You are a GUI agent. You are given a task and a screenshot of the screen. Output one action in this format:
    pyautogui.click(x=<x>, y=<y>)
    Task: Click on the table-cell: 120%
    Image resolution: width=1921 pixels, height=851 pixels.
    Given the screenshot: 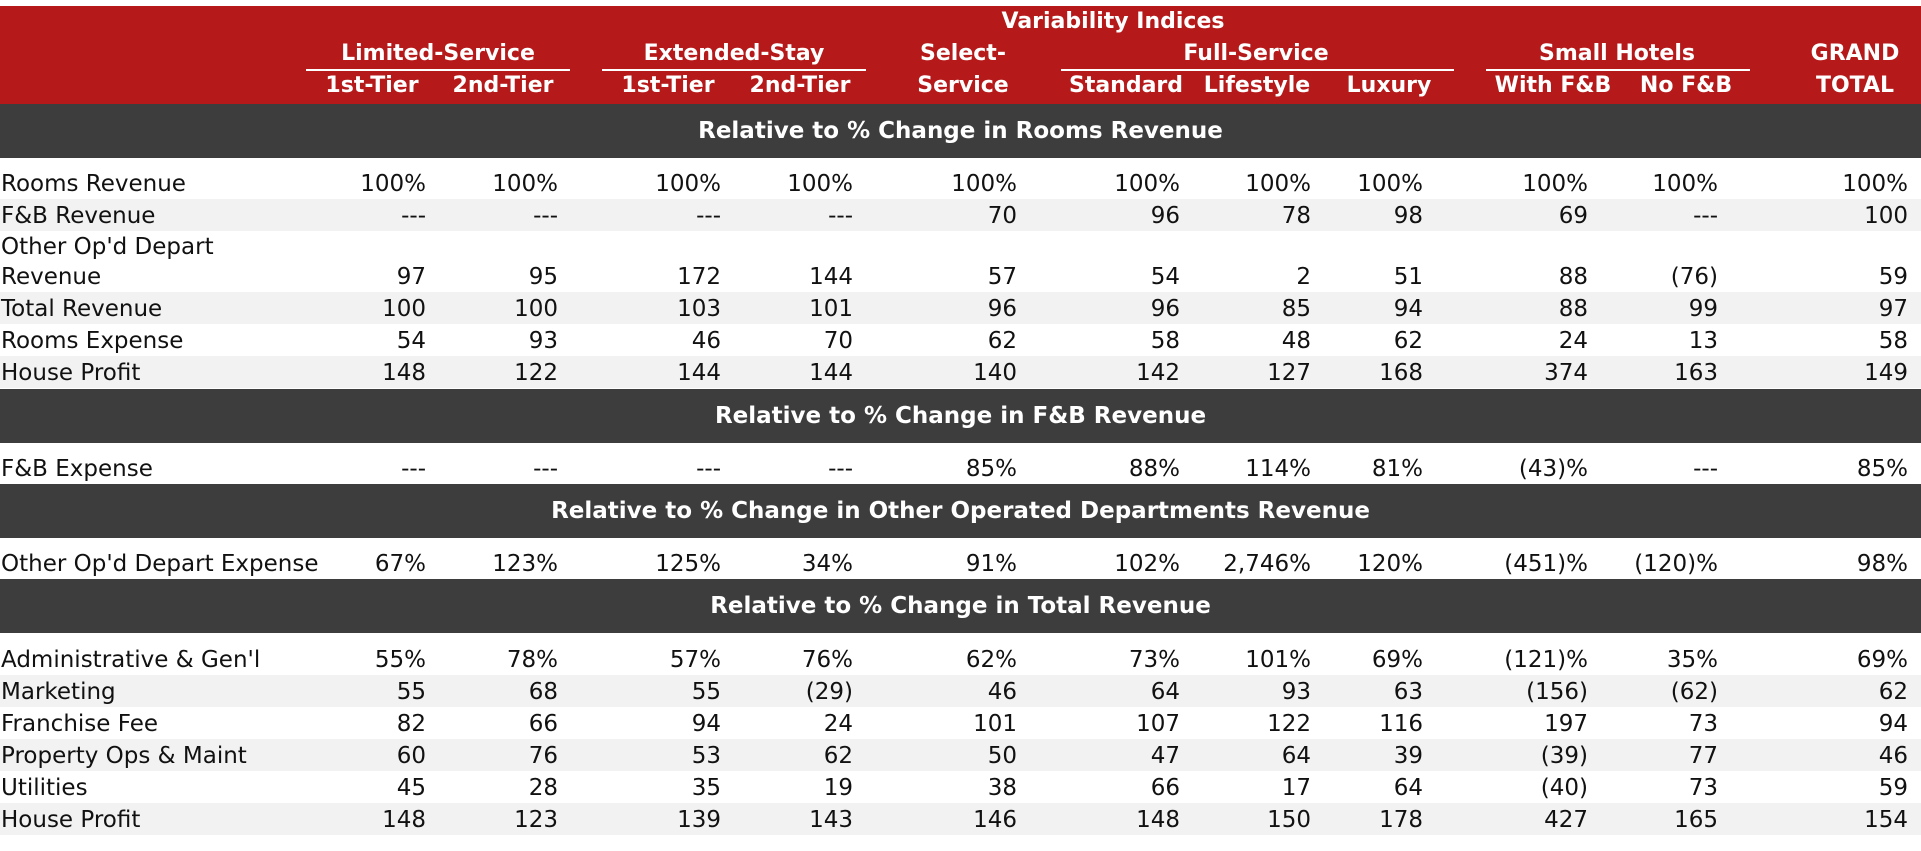 What is the action you would take?
    pyautogui.click(x=1390, y=564)
    